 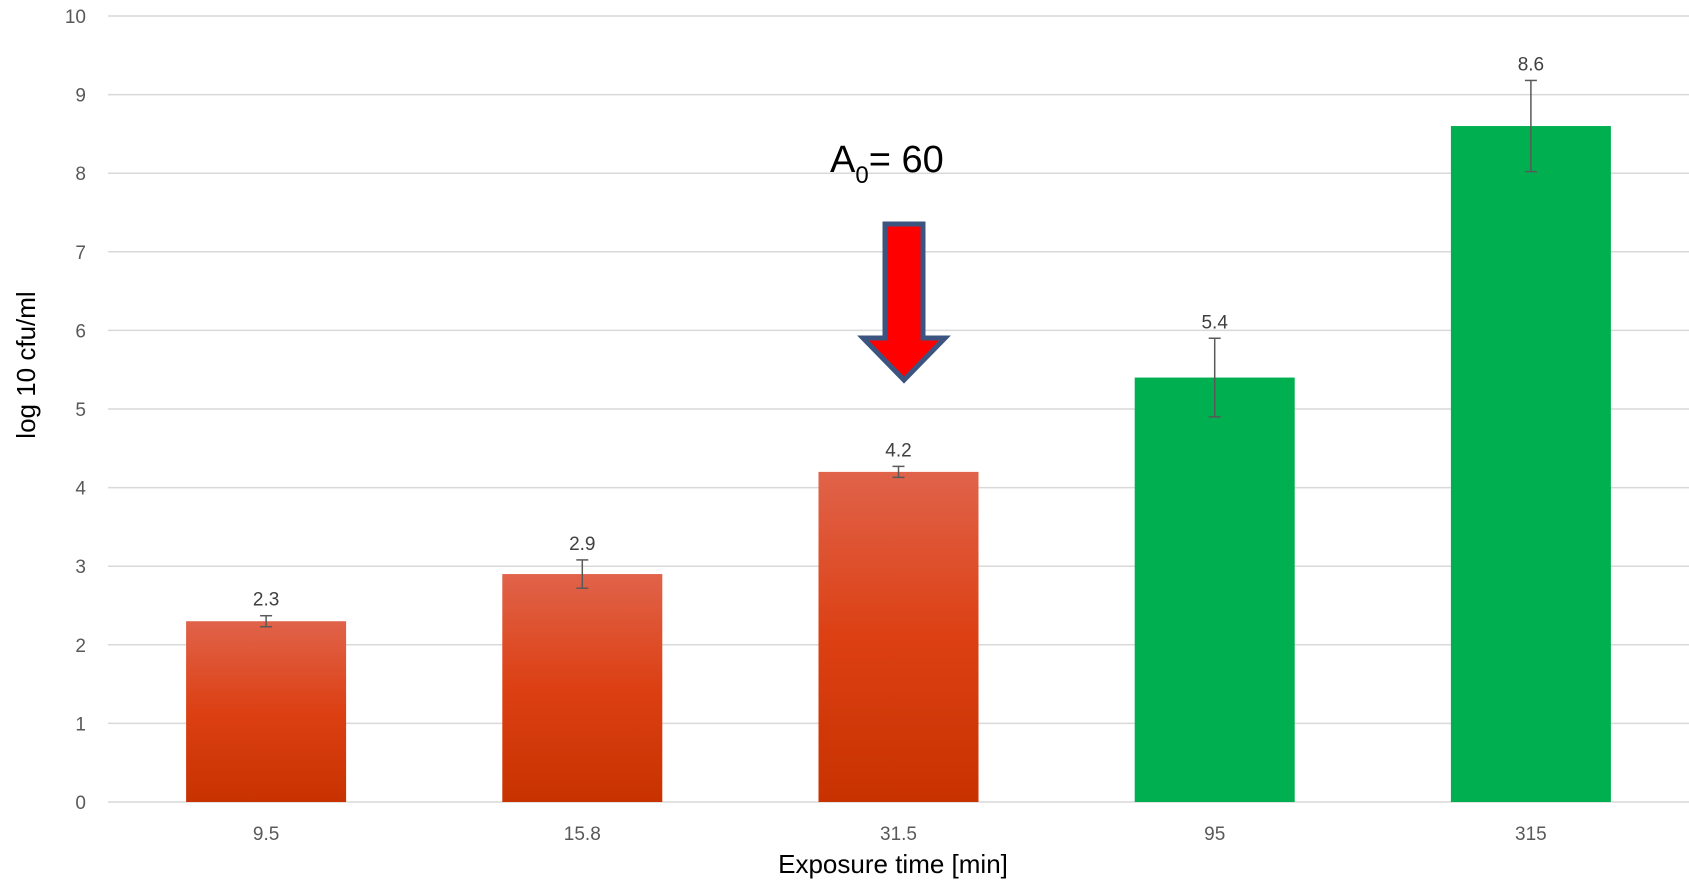 I want to click on x-tick-label: 95, so click(x=1214, y=834).